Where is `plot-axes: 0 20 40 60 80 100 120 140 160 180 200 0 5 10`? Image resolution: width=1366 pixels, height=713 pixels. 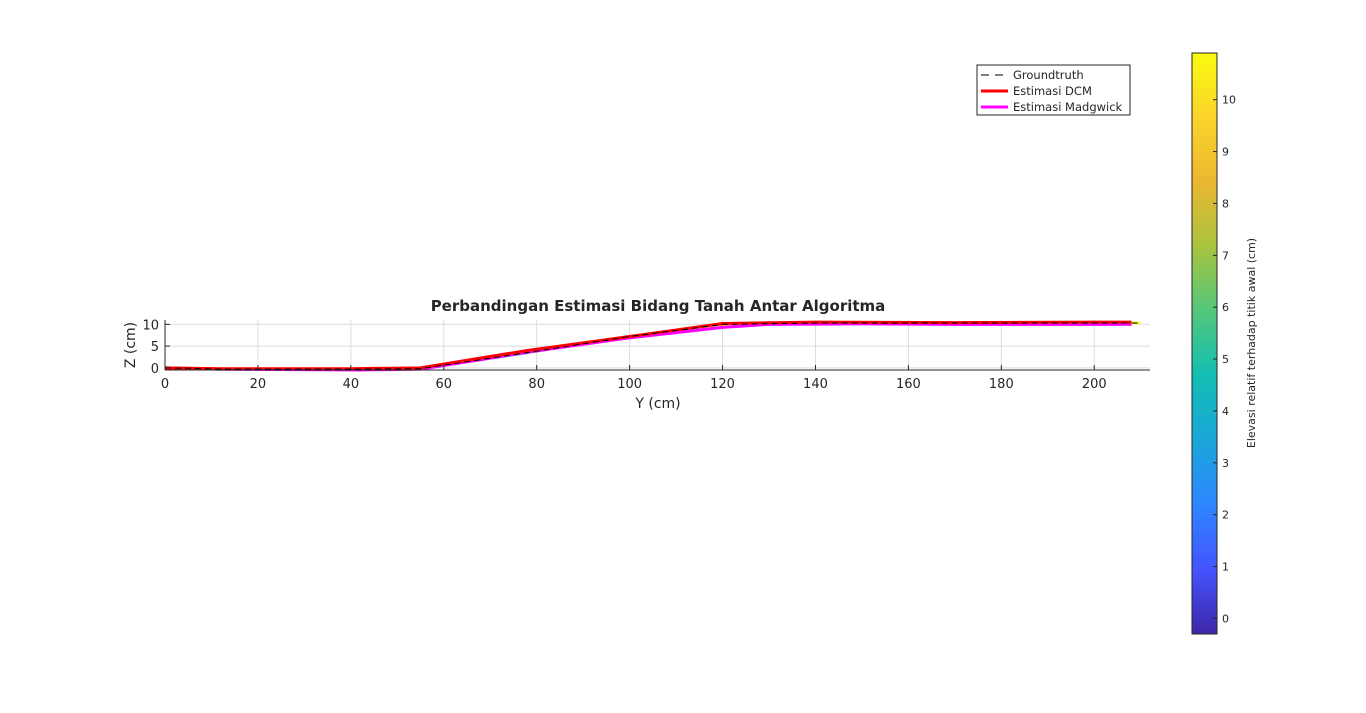
plot-axes: 0 20 40 60 80 100 120 140 160 180 200 0 5 10 is located at coordinates (646, 355).